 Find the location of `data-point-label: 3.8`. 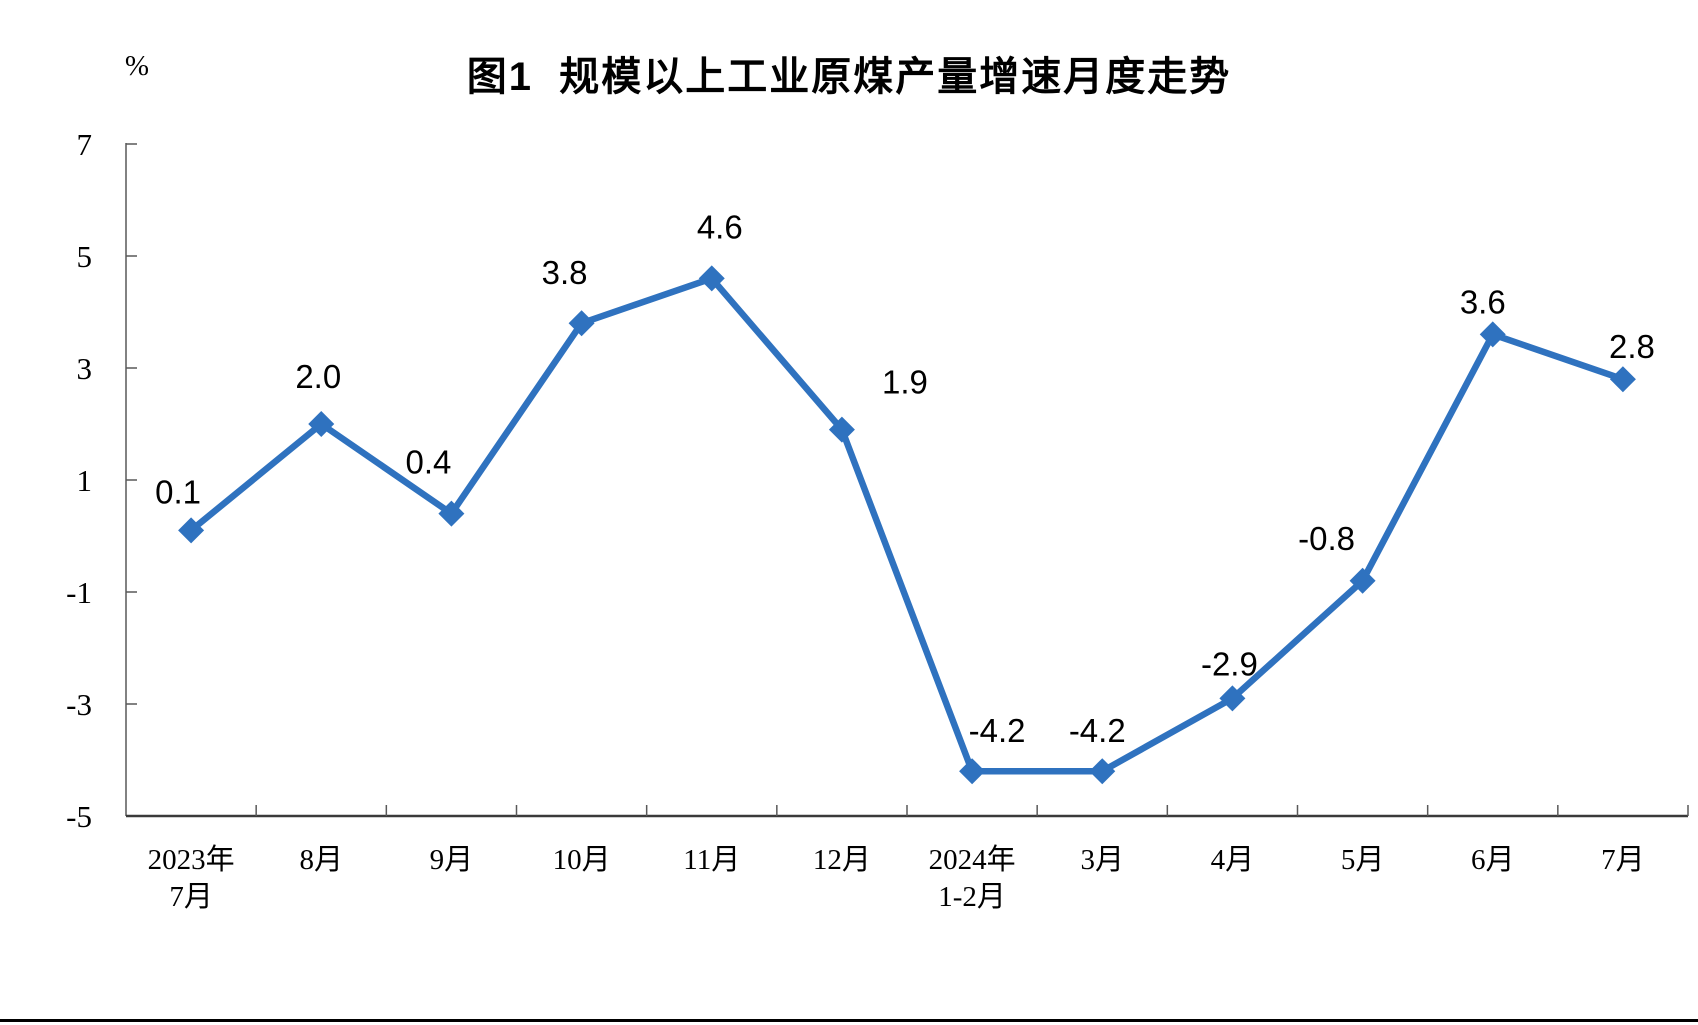

data-point-label: 3.8 is located at coordinates (565, 272).